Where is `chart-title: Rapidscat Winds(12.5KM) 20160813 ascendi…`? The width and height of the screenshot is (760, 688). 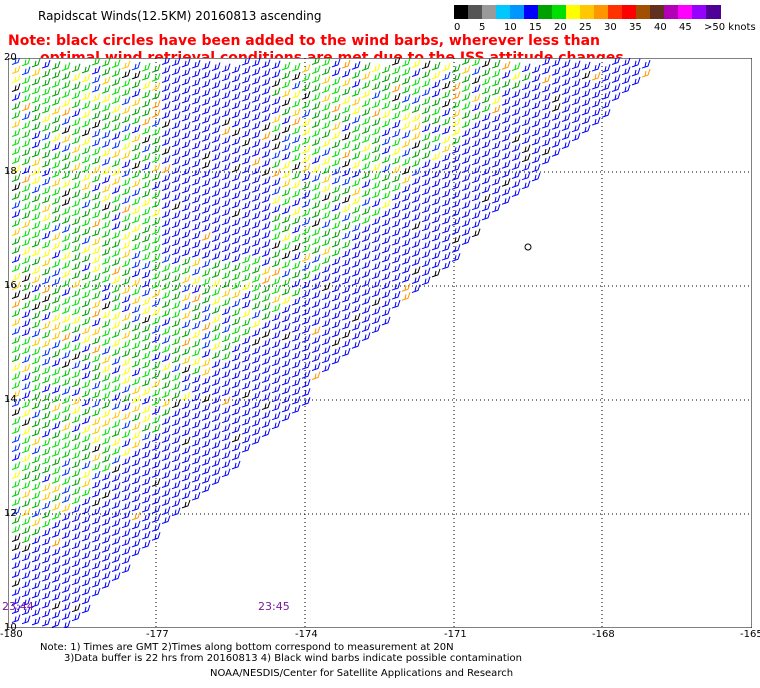 chart-title: Rapidscat Winds(12.5KM) 20160813 ascendi… is located at coordinates (180, 16).